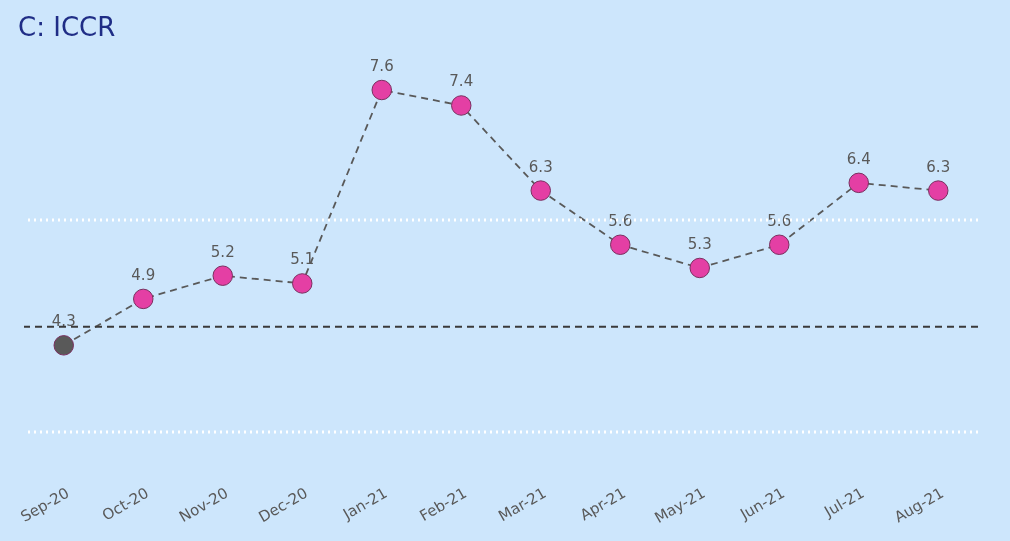 The height and width of the screenshot is (541, 1010). Describe the element at coordinates (699, 243) in the screenshot. I see `data-label: 5.3` at that location.